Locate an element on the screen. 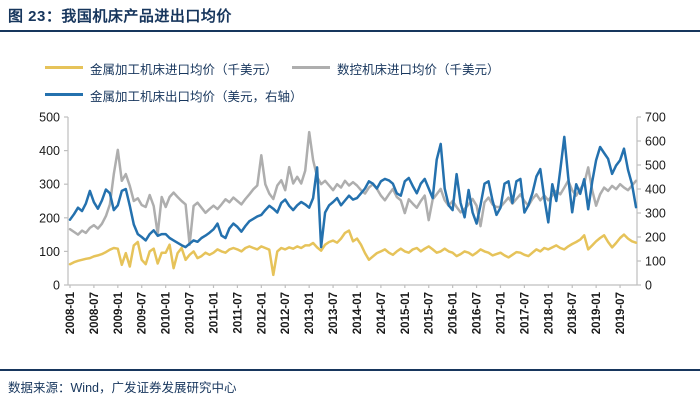  x-axis-tick-label: 2011-07 is located at coordinates (238, 313).